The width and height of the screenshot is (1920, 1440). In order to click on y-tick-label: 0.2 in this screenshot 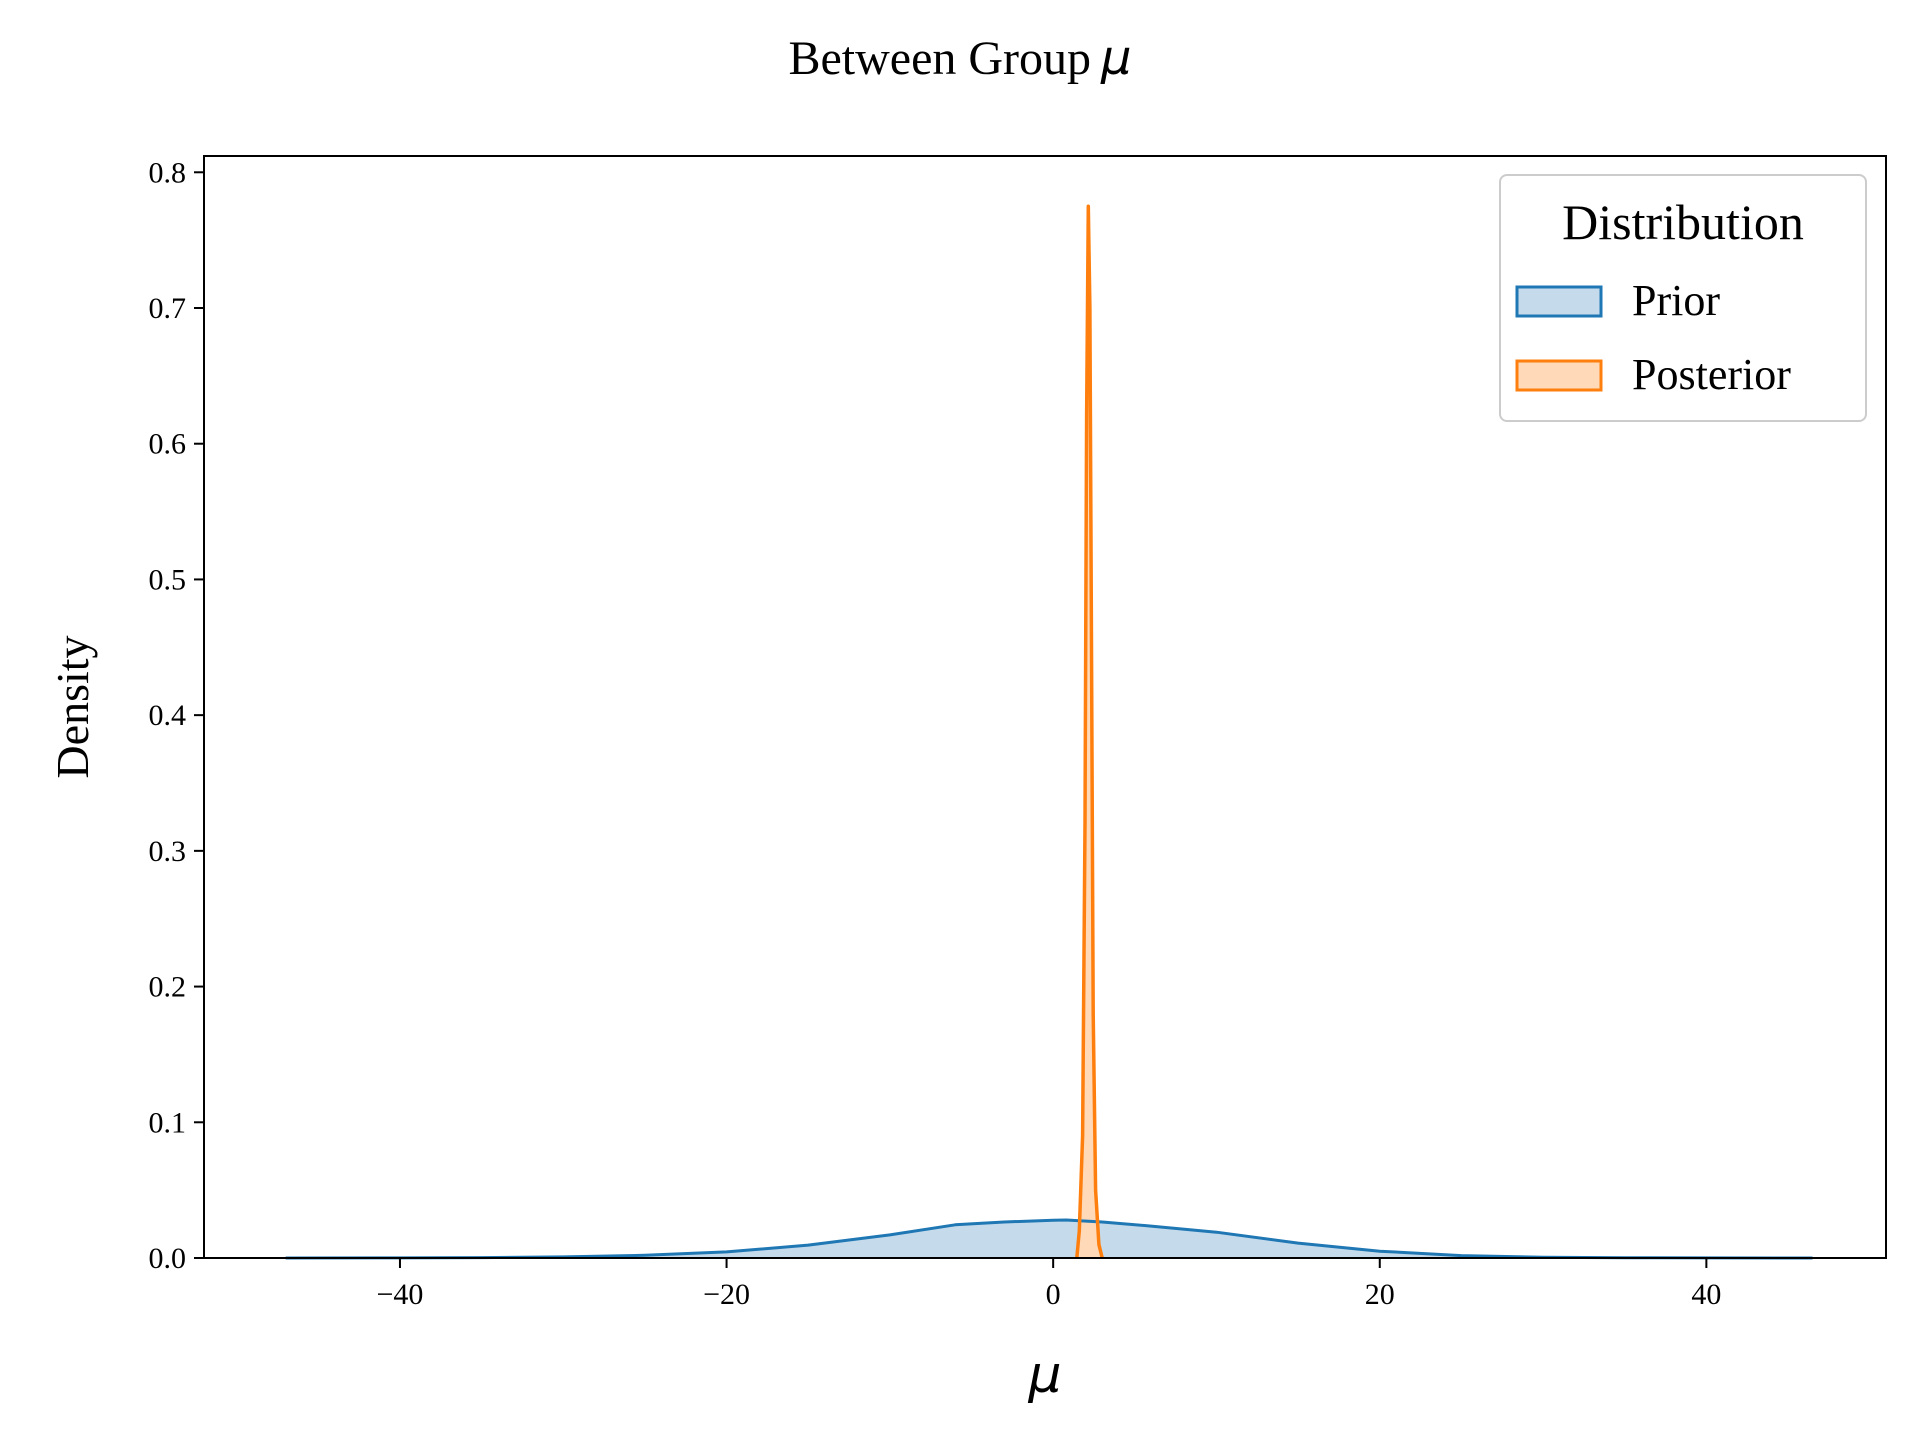, I will do `click(168, 987)`.